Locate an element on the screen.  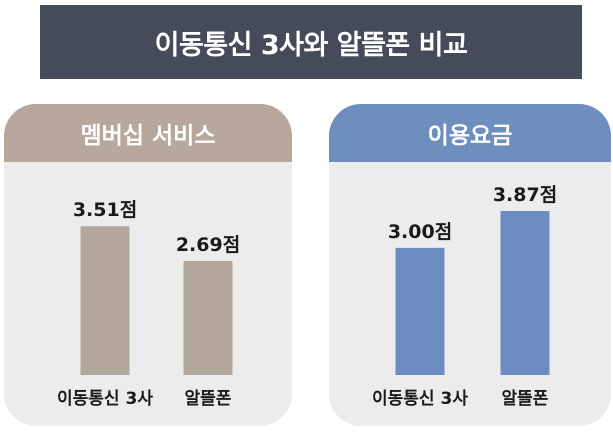
membership-category-label-0: 이동통신 3사 is located at coordinates (105, 399).